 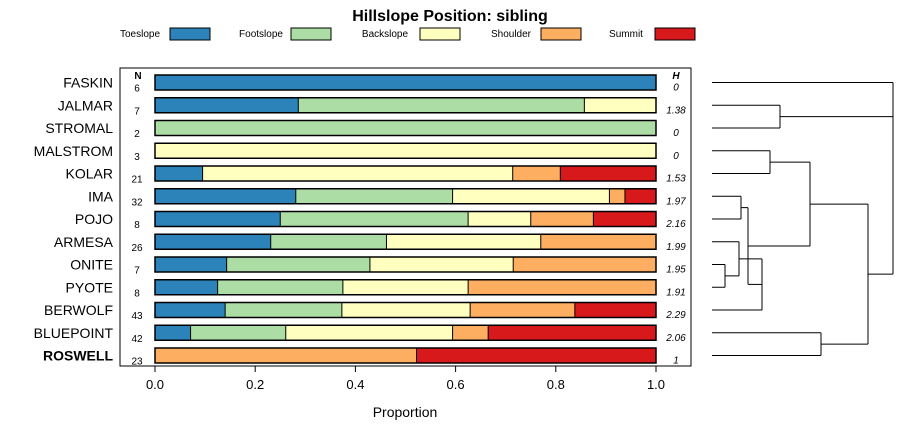 I want to click on row-roswell: ROSWELL 23 1, so click(x=361, y=357).